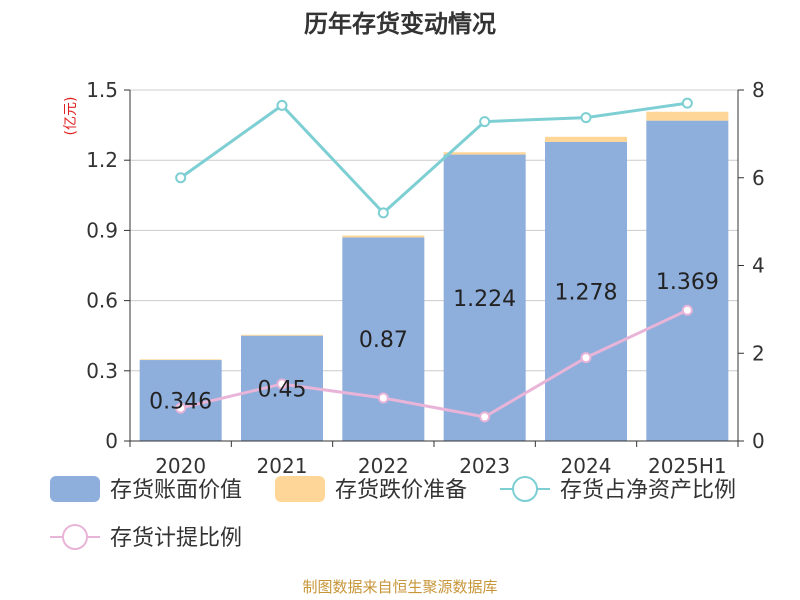  Describe the element at coordinates (687, 466) in the screenshot. I see `x-tick-label: 2025H1` at that location.